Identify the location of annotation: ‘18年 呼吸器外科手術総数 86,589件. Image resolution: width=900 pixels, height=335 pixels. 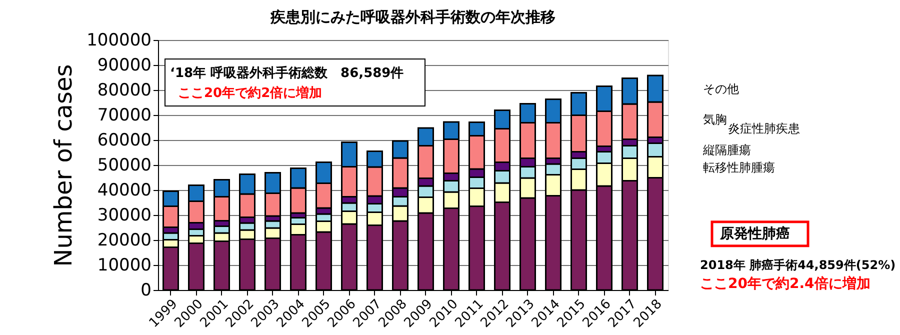
(287, 73).